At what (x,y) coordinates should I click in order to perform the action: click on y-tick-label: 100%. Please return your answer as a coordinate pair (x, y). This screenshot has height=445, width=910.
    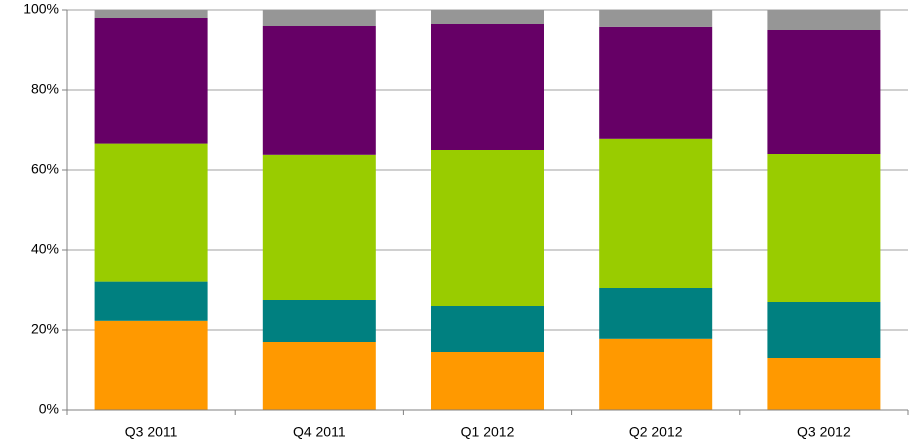
    Looking at the image, I should click on (41, 9).